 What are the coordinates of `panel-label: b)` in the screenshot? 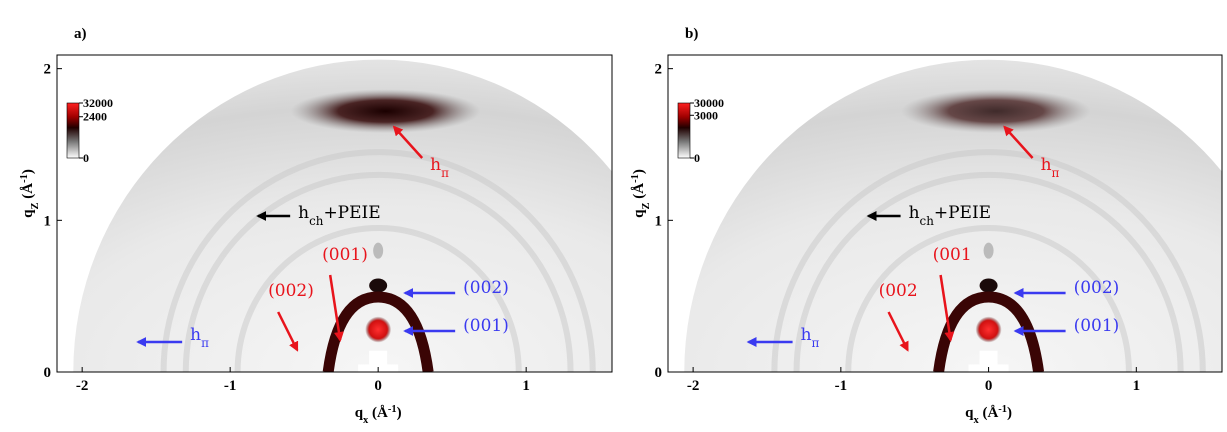 It's located at (691, 34).